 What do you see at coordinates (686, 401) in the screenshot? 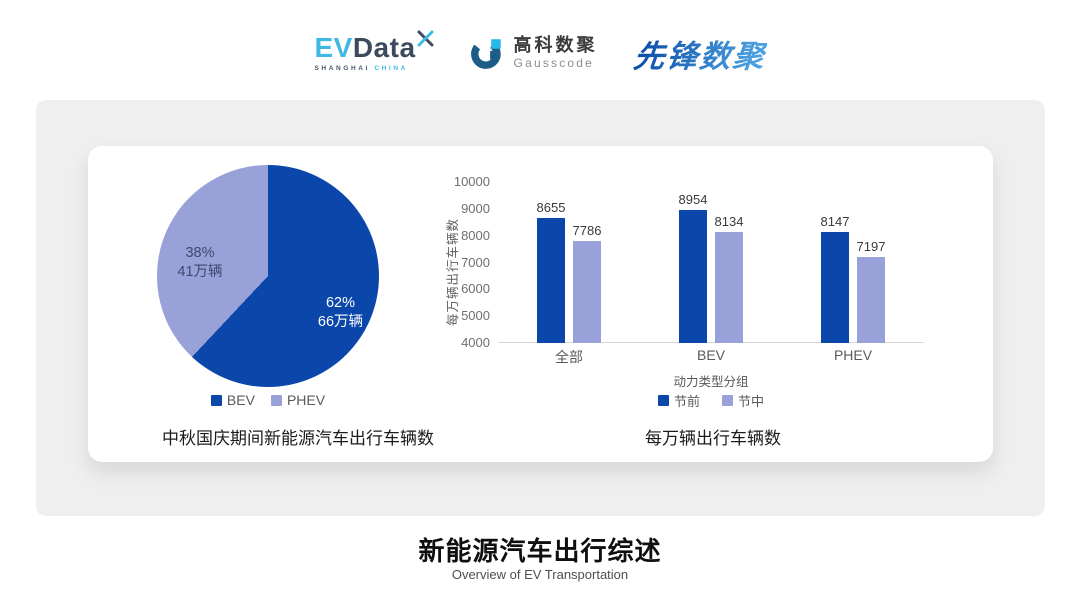
I see `bar-legend-label: 节前` at bounding box center [686, 401].